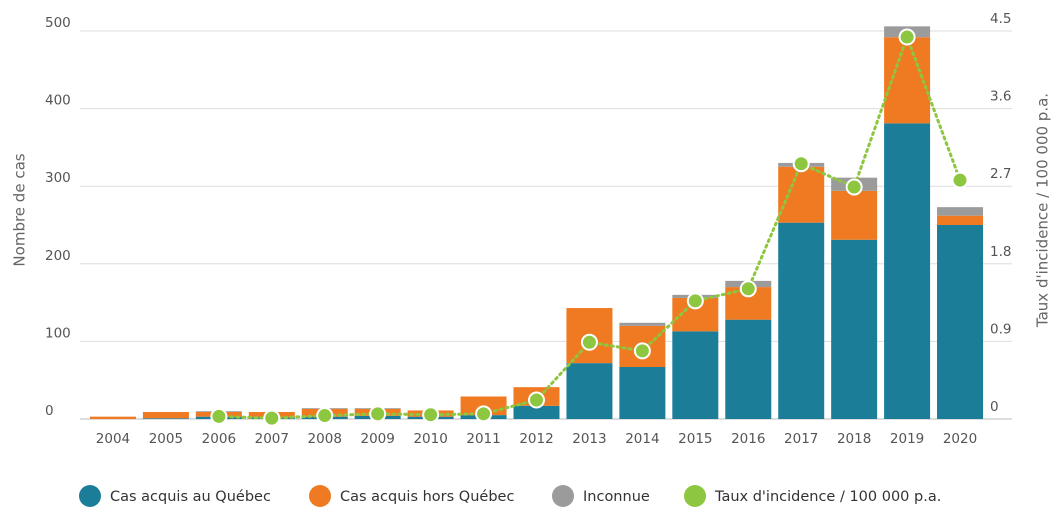 This screenshot has height=510, width=1059. What do you see at coordinates (58, 256) in the screenshot?
I see `y-tick-label: 200` at bounding box center [58, 256].